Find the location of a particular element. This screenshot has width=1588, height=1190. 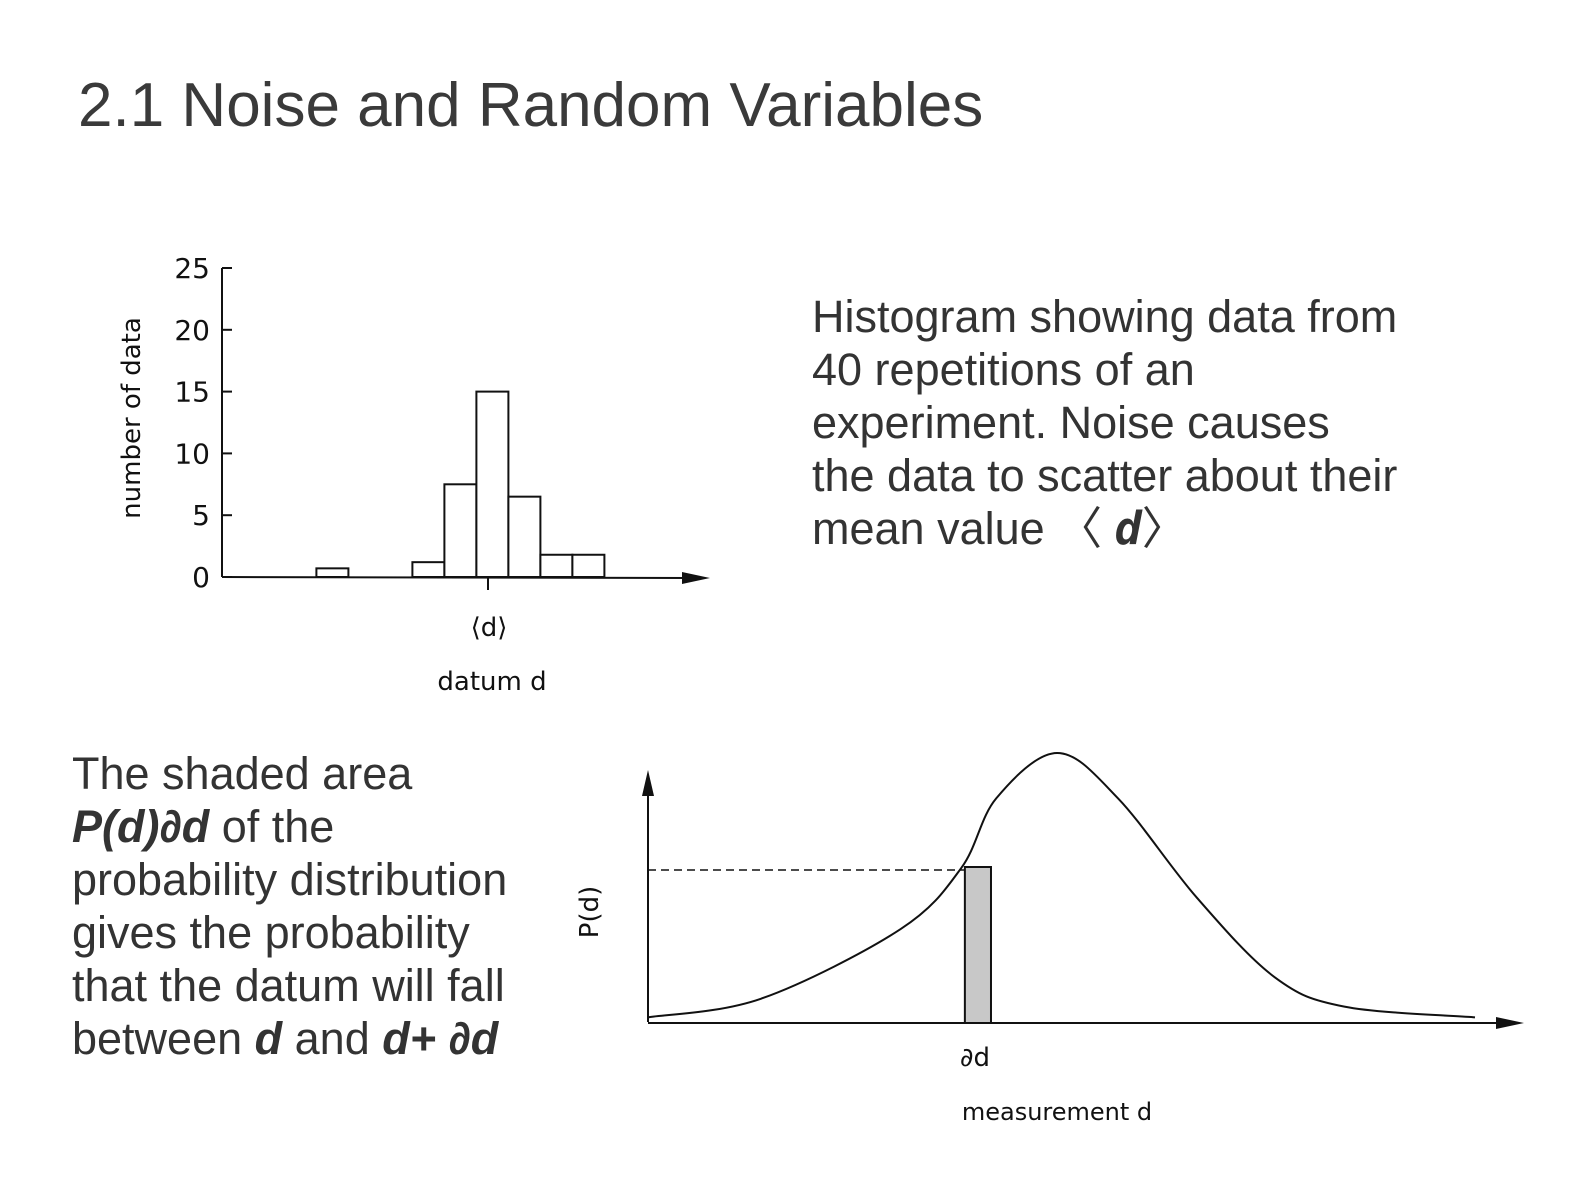

caption-line: experiment. Noise causes is located at coordinates (1071, 422).